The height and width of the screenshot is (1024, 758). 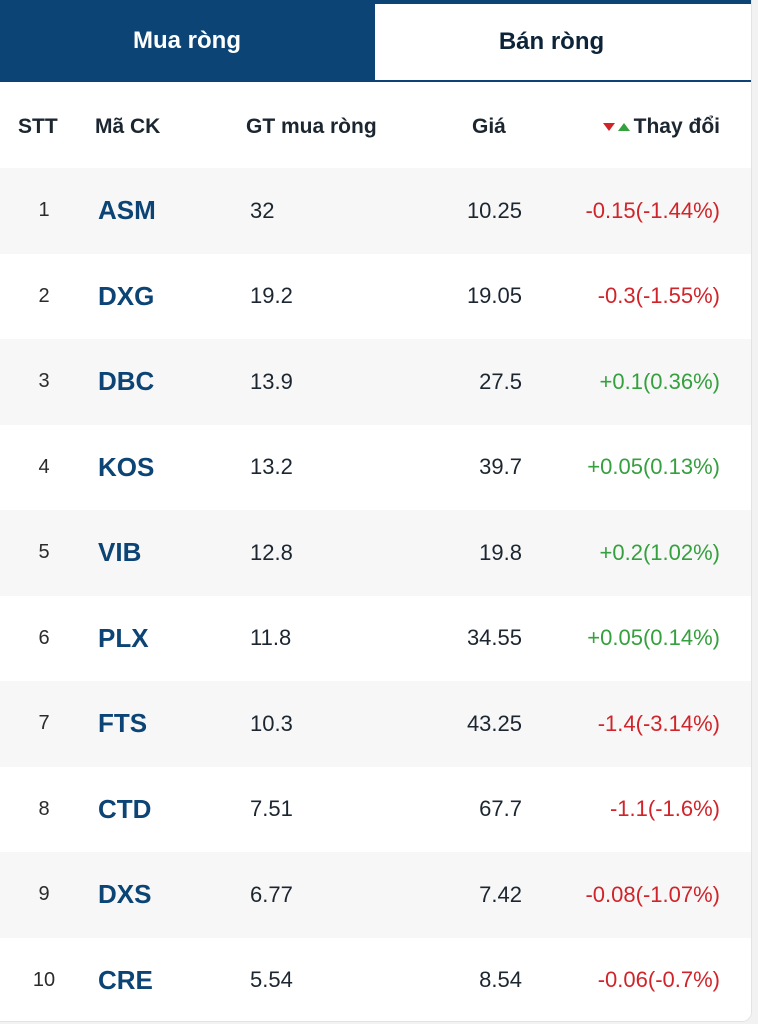 I want to click on stock-code-link: DXG, so click(x=126, y=295).